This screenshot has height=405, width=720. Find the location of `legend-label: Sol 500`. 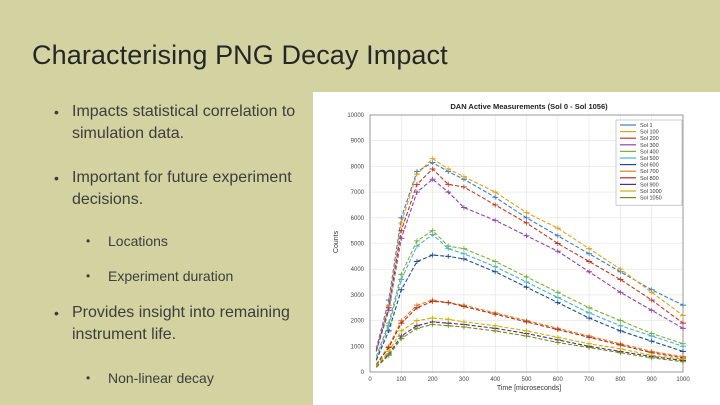

legend-label: Sol 500 is located at coordinates (649, 159).